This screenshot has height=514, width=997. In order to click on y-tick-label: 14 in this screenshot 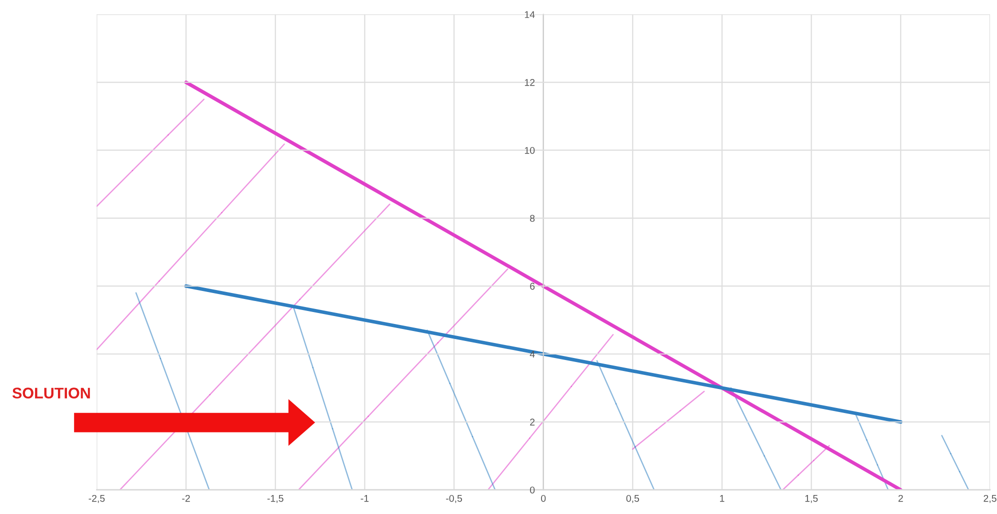, I will do `click(529, 14)`.